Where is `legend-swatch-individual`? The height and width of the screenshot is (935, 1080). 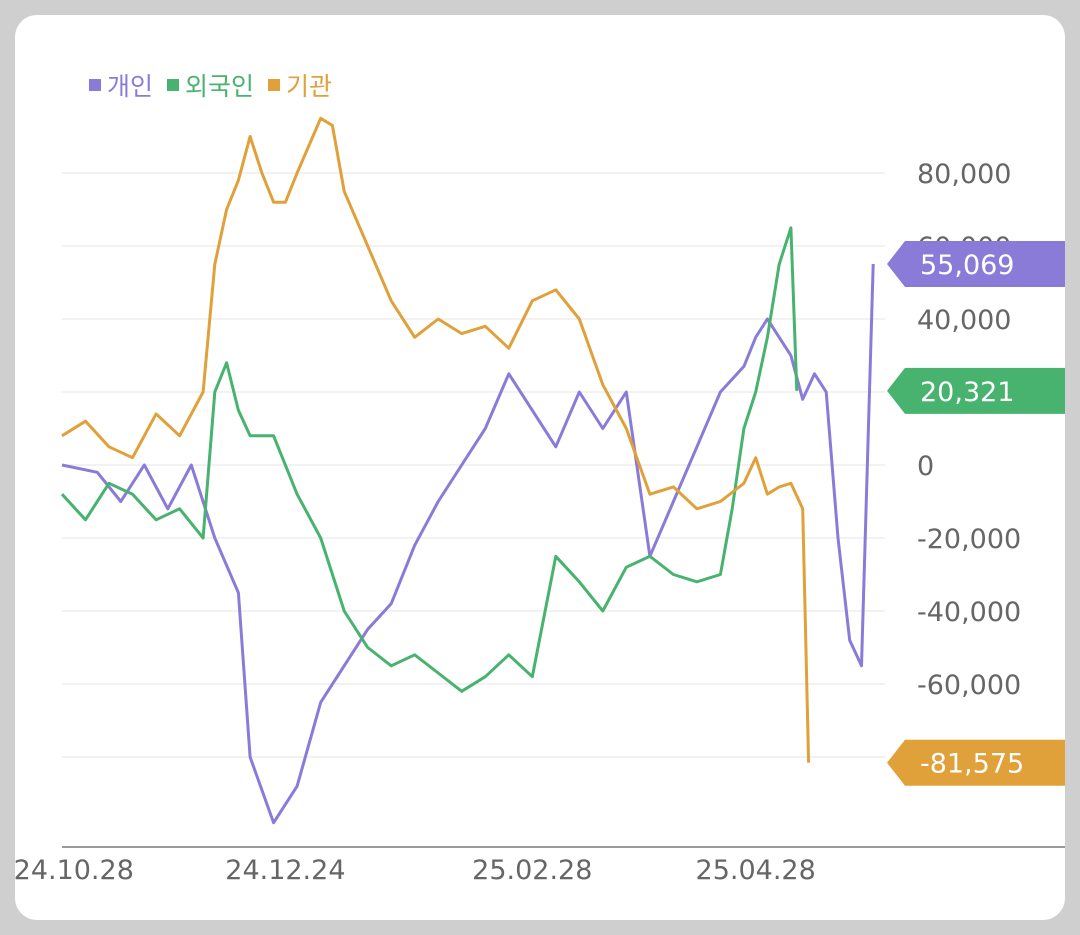
legend-swatch-individual is located at coordinates (95, 85).